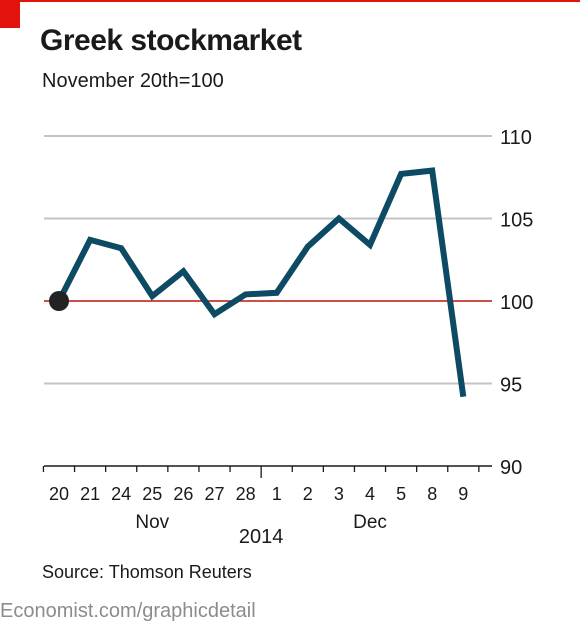  What do you see at coordinates (511, 386) in the screenshot?
I see `y-tick-label: 95` at bounding box center [511, 386].